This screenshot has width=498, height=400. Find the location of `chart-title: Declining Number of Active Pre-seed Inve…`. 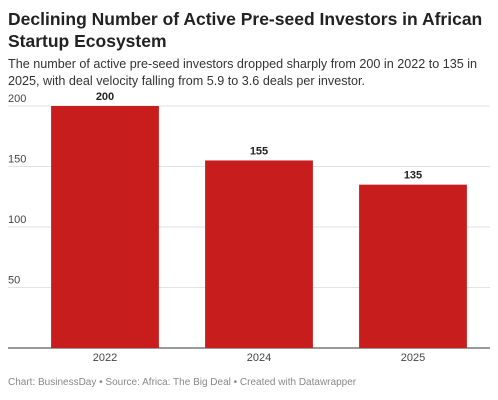

chart-title: Declining Number of Active Pre-seed Inve… is located at coordinates (245, 30).